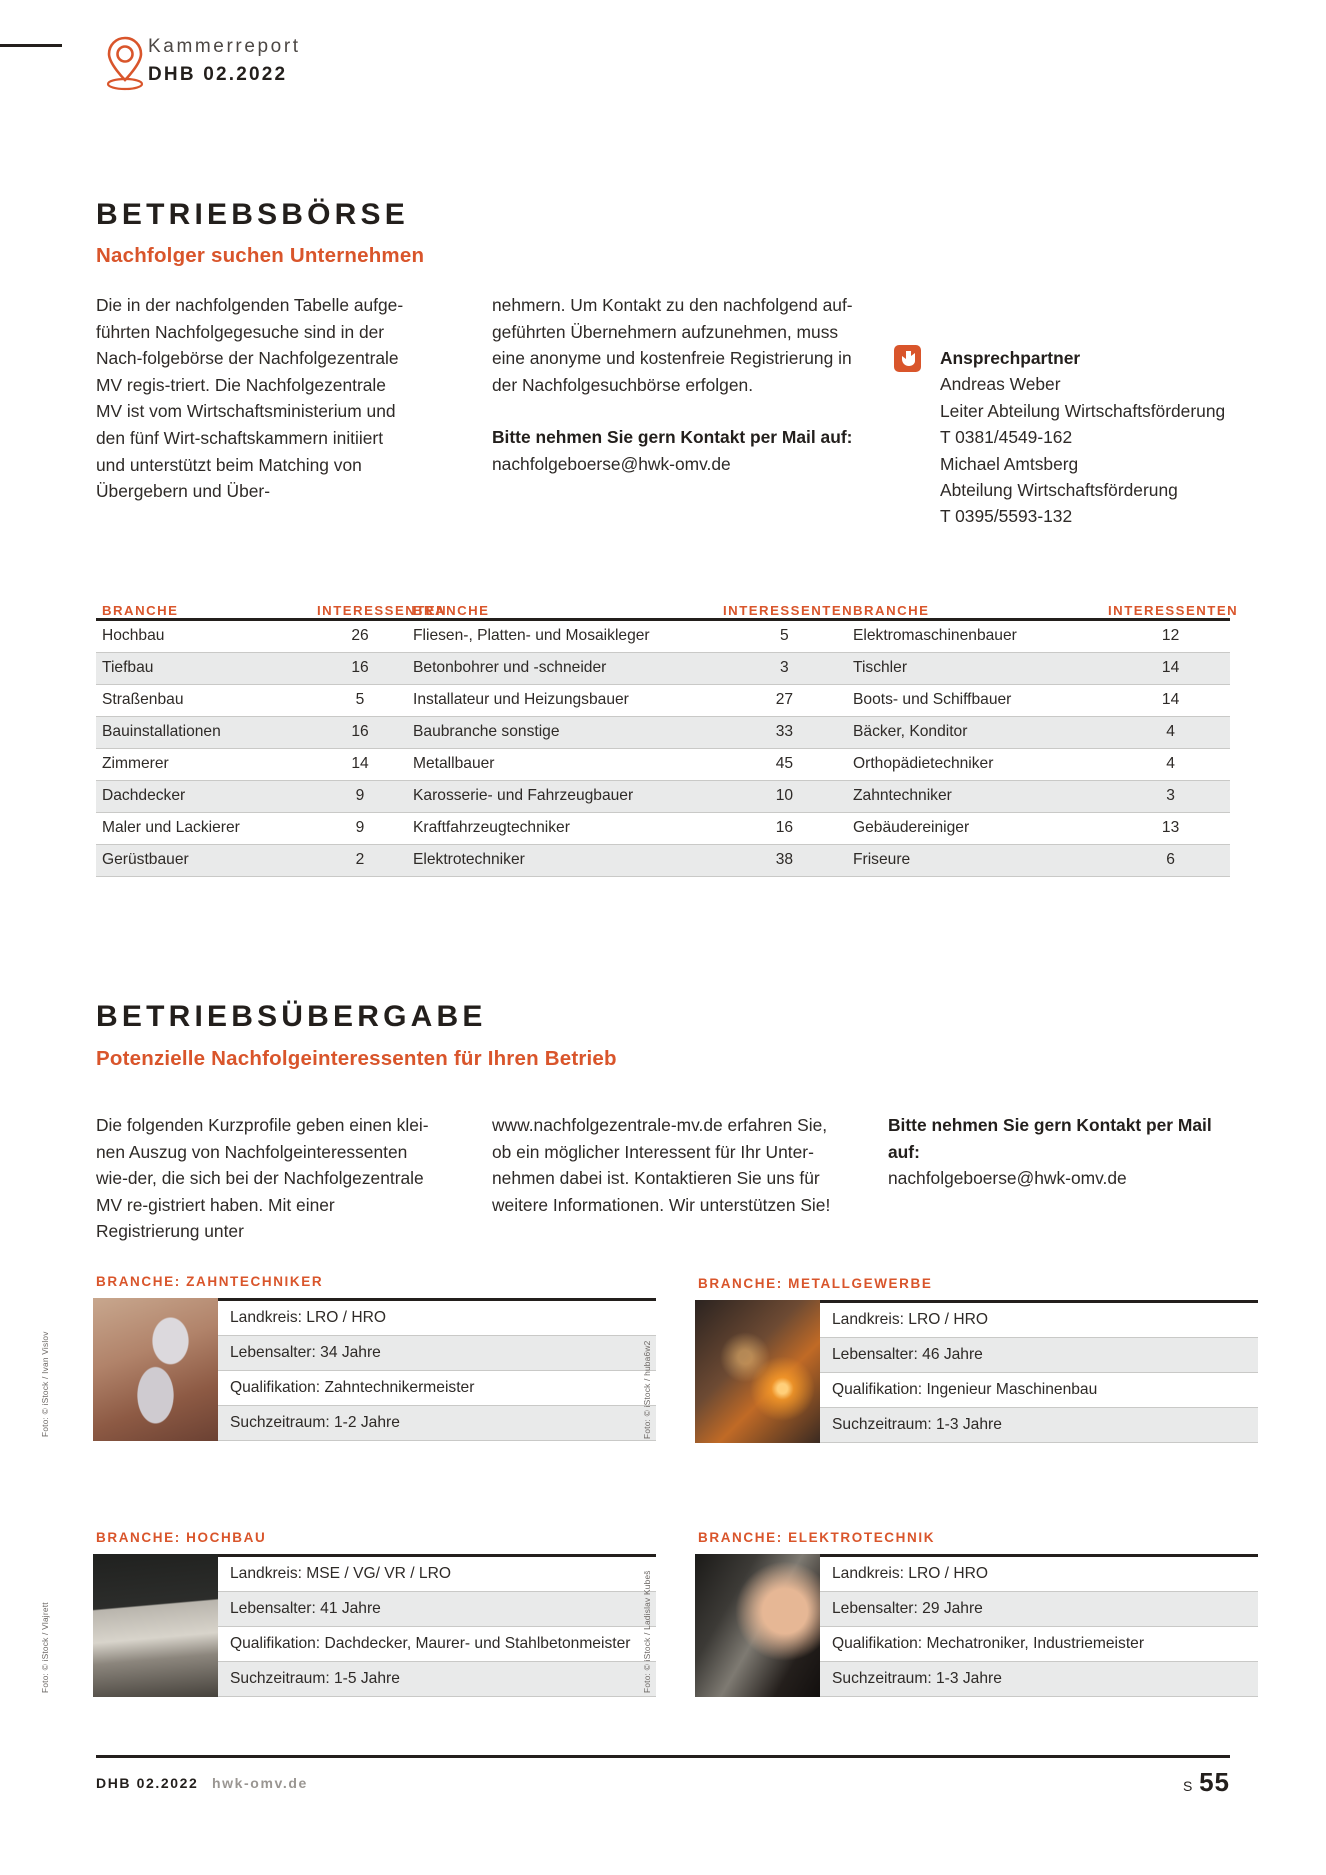 The height and width of the screenshot is (1875, 1326). Describe the element at coordinates (663, 1815) in the screenshot. I see `page-footer: DHB 02.2022 hwk-omv.de S 55` at that location.